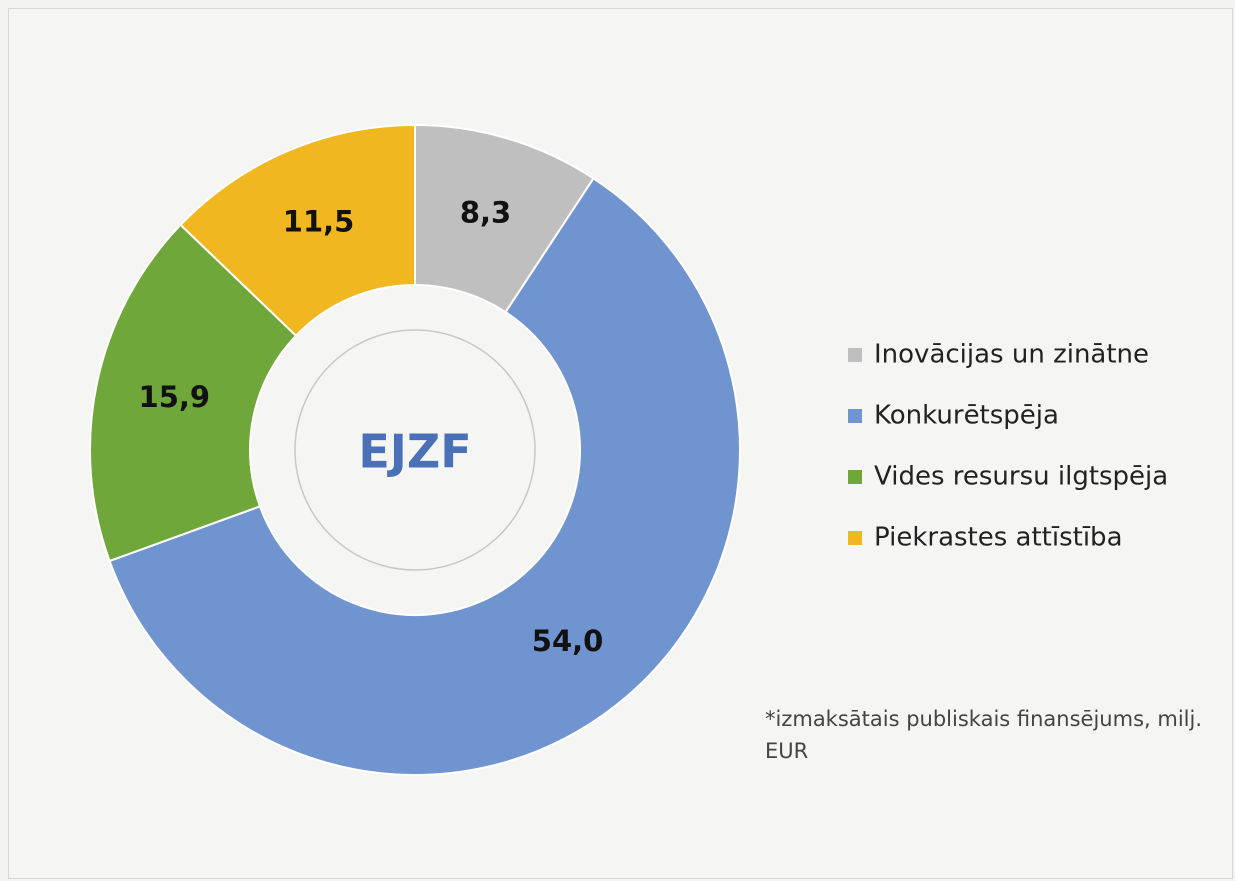  I want to click on center-ring, so click(415, 450).